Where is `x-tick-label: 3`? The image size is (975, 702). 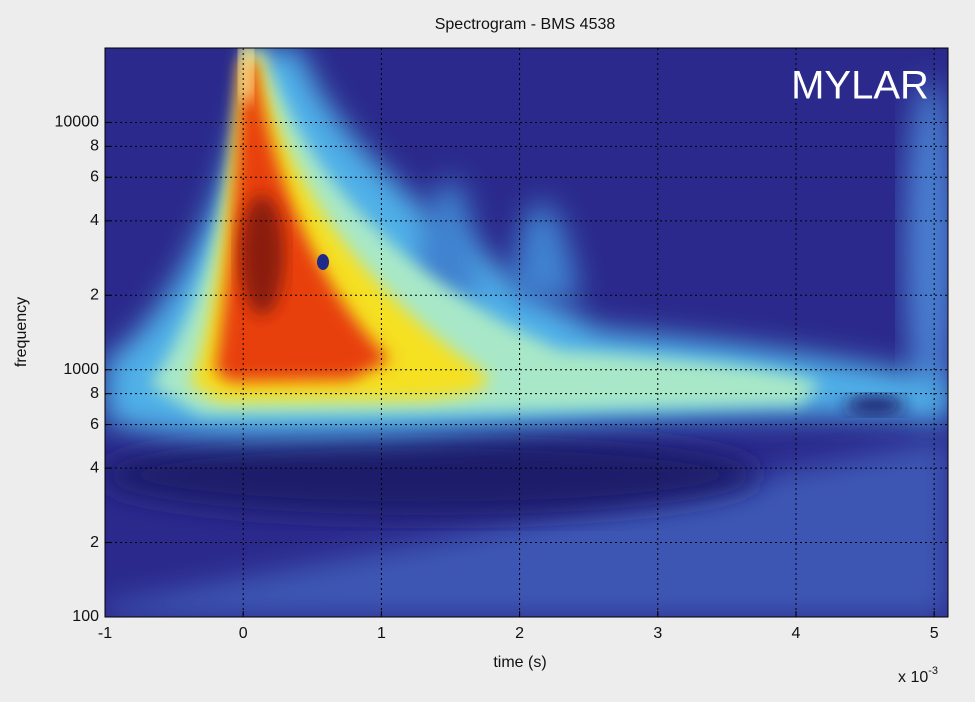
x-tick-label: 3 is located at coordinates (657, 633).